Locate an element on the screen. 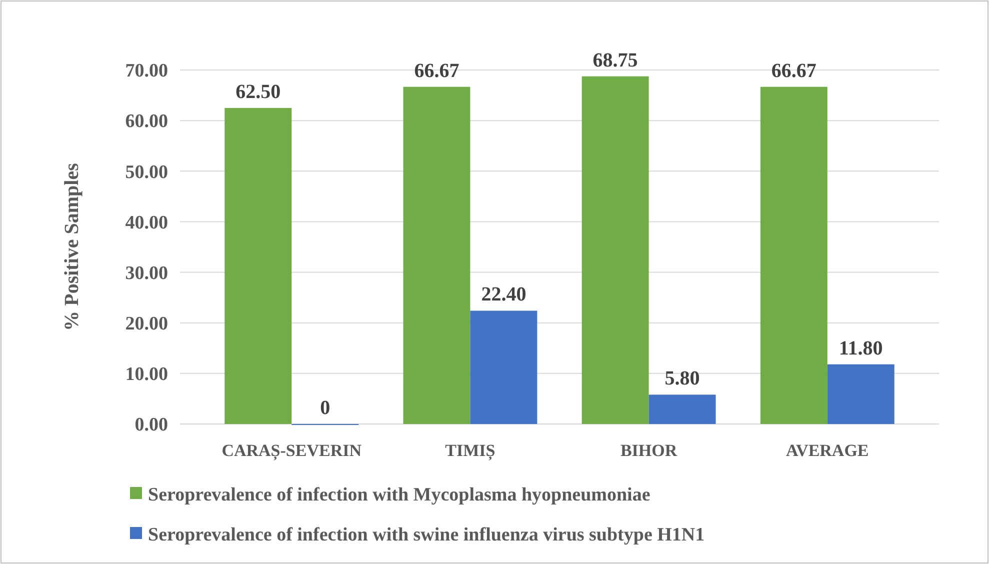 The image size is (989, 564). data-label: 68.75 is located at coordinates (615, 60).